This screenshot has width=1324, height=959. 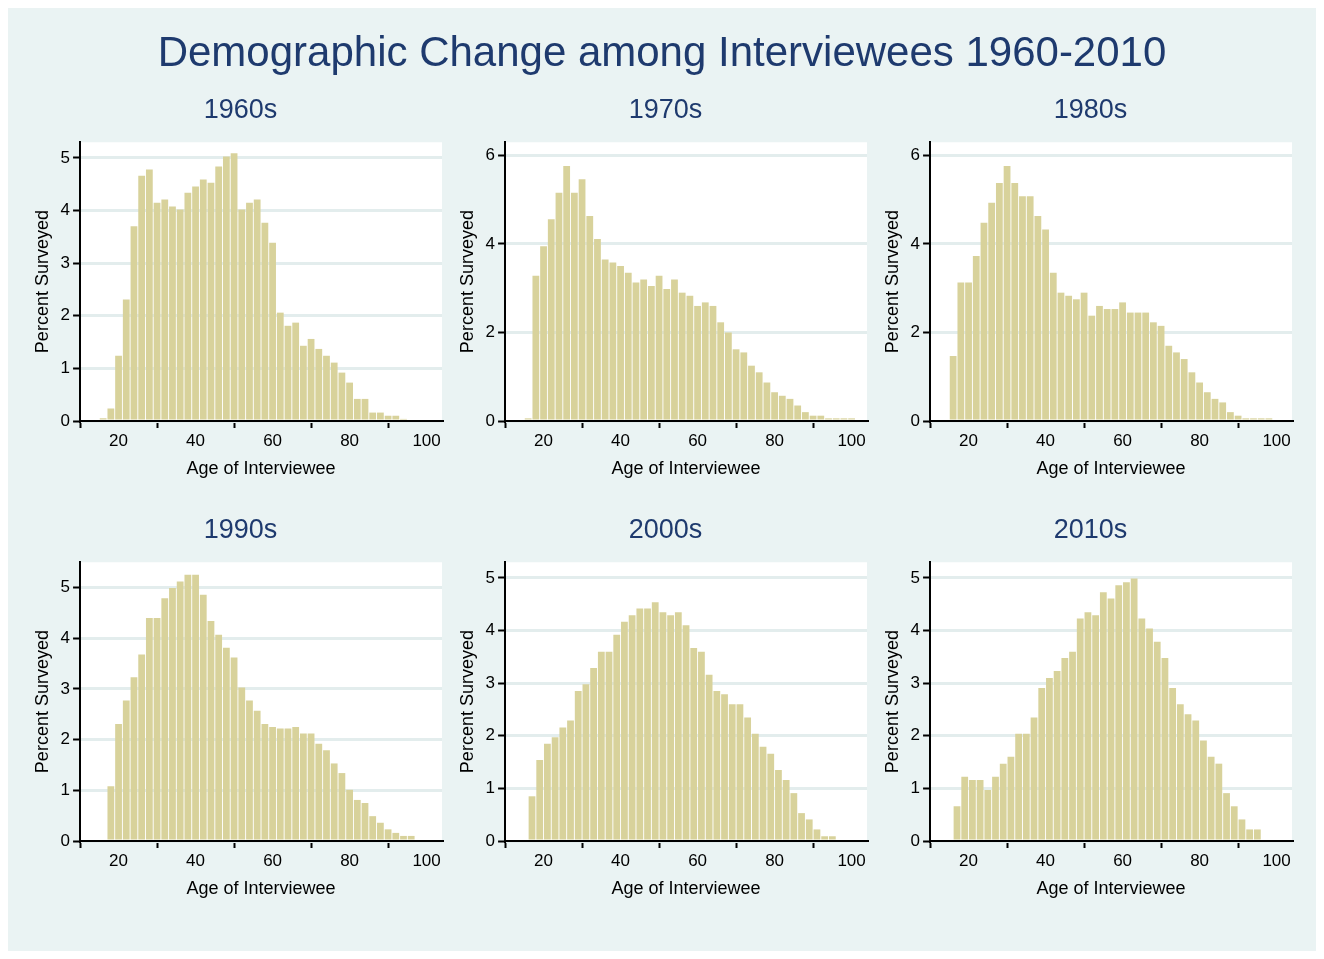 I want to click on chart-title: 1980s, so click(x=1090, y=109).